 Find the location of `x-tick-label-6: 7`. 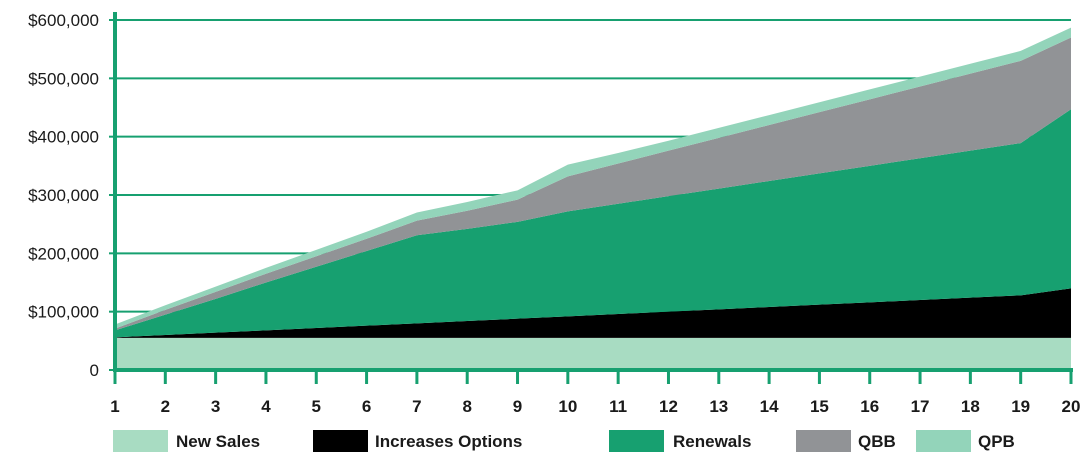

x-tick-label-6: 7 is located at coordinates (416, 406).